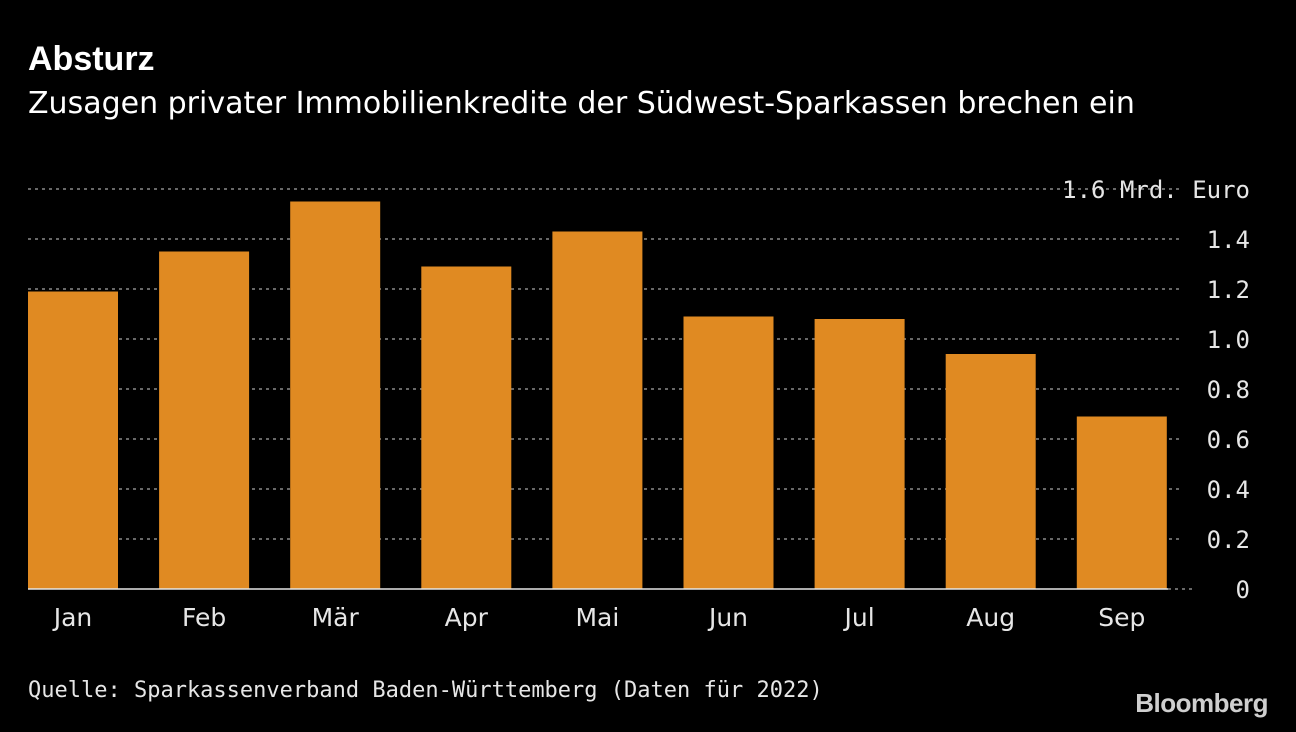  Describe the element at coordinates (467, 617) in the screenshot. I see `x-tick-label: Apr` at that location.